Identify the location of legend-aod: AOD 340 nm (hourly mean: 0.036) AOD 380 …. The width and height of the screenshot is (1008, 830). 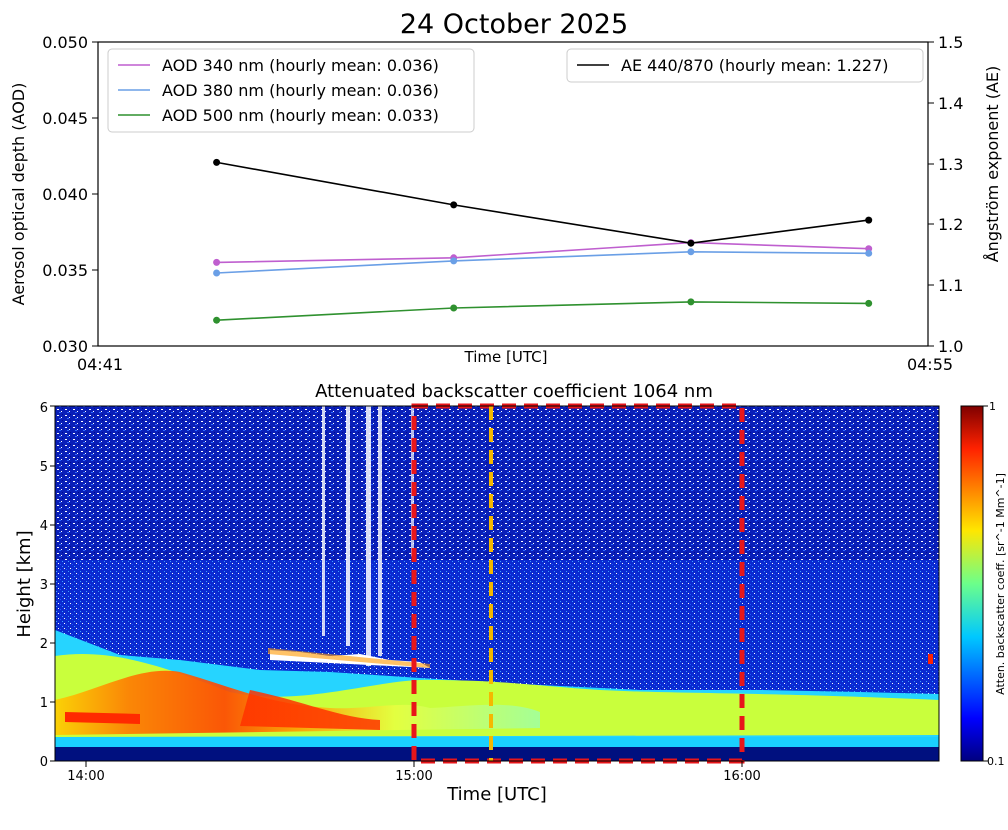
(291, 90).